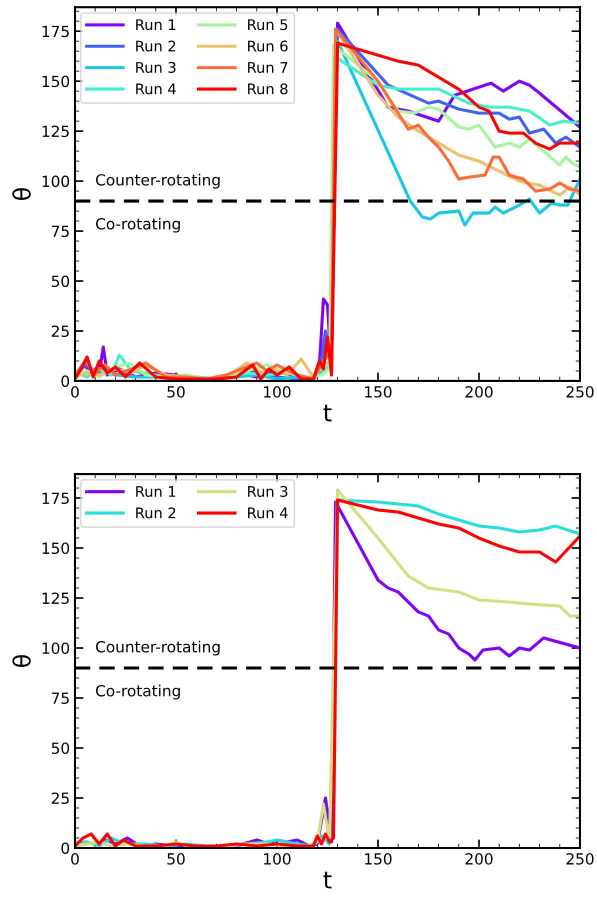  What do you see at coordinates (268, 67) in the screenshot?
I see `legend-label: Run 7` at bounding box center [268, 67].